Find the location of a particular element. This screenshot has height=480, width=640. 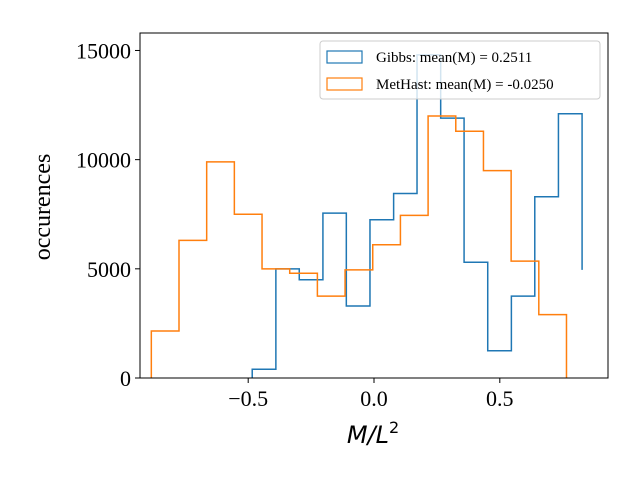

y-tick-label: 5000 is located at coordinates (109, 269).